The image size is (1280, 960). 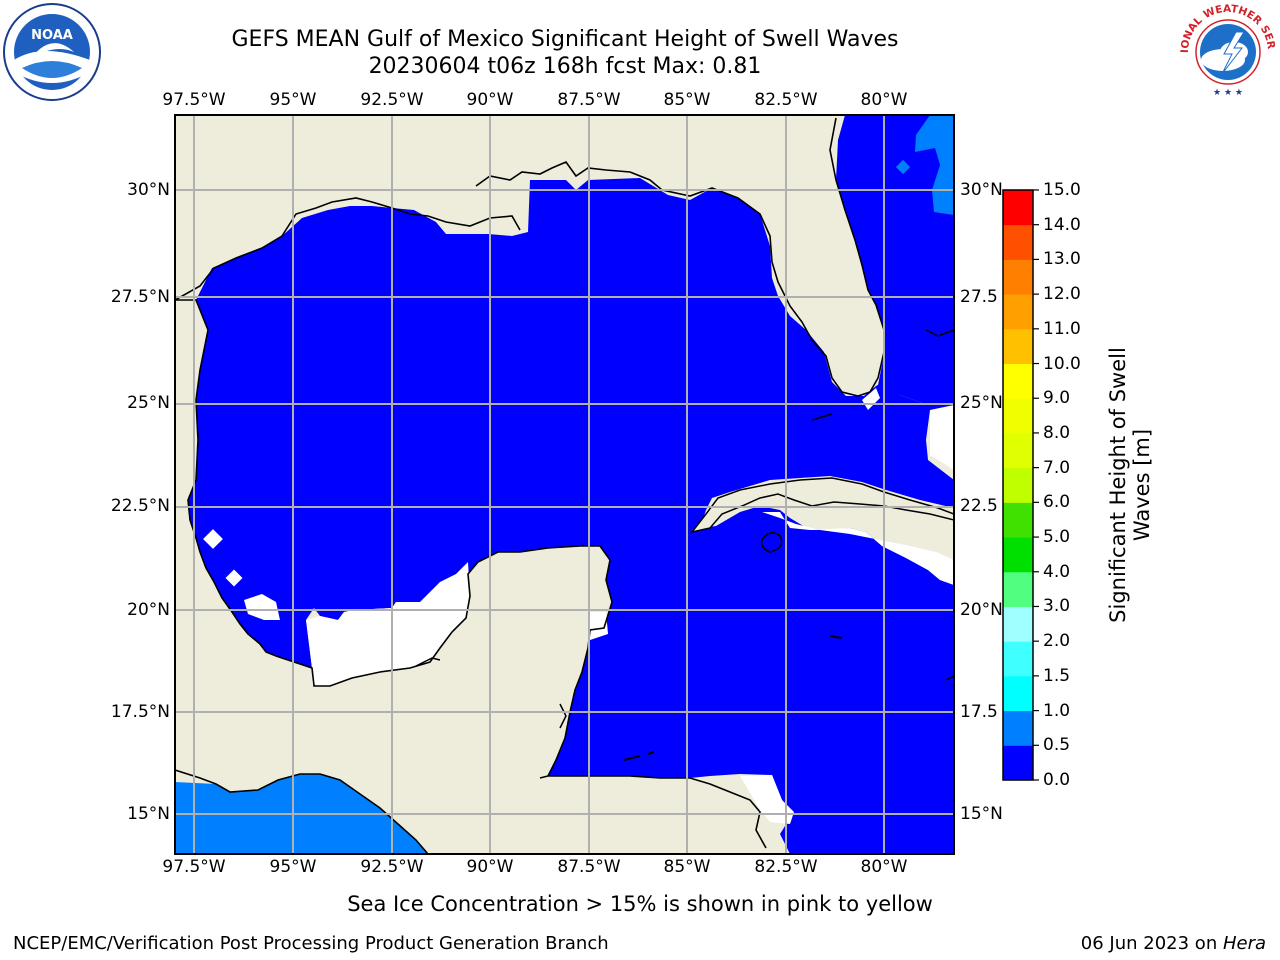 I want to click on lat-tick-left: 27.5°N, so click(x=140, y=297).